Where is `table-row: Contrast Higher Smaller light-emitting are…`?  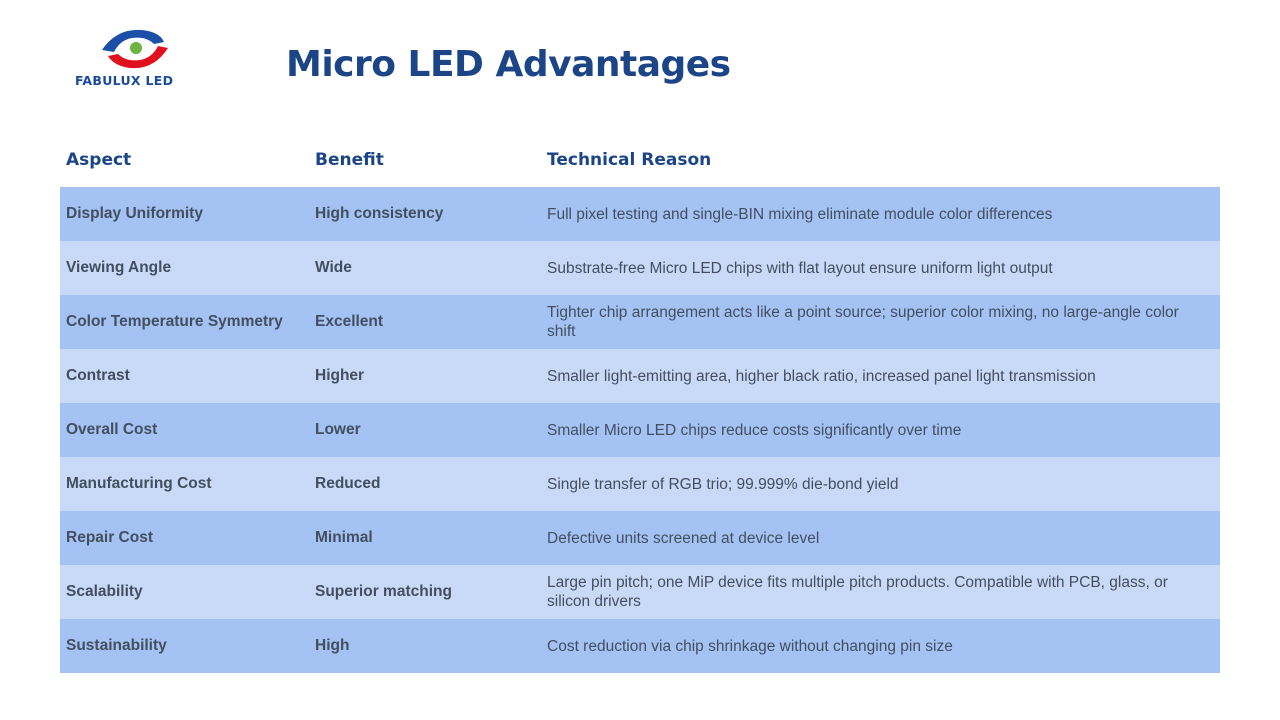 table-row: Contrast Higher Smaller light-emitting are… is located at coordinates (640, 376).